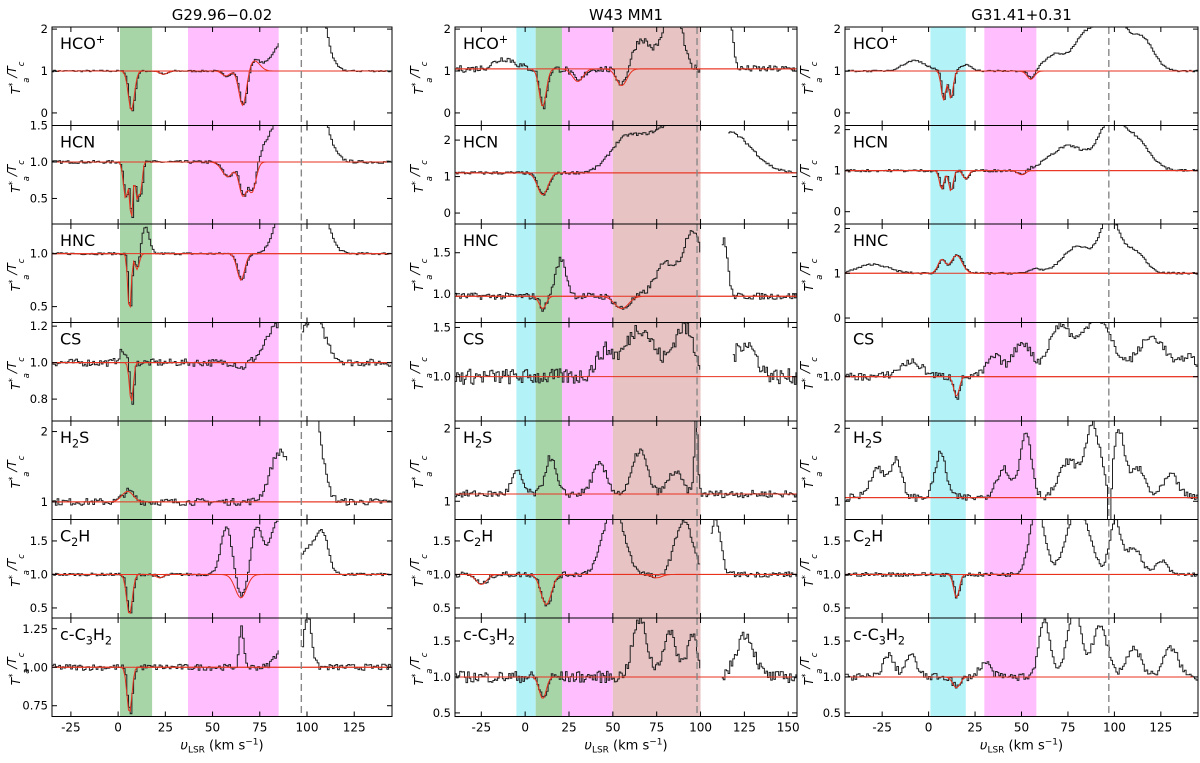 This screenshot has height=763, width=1200. Describe the element at coordinates (77, 142) in the screenshot. I see `species-label: HCN` at that location.